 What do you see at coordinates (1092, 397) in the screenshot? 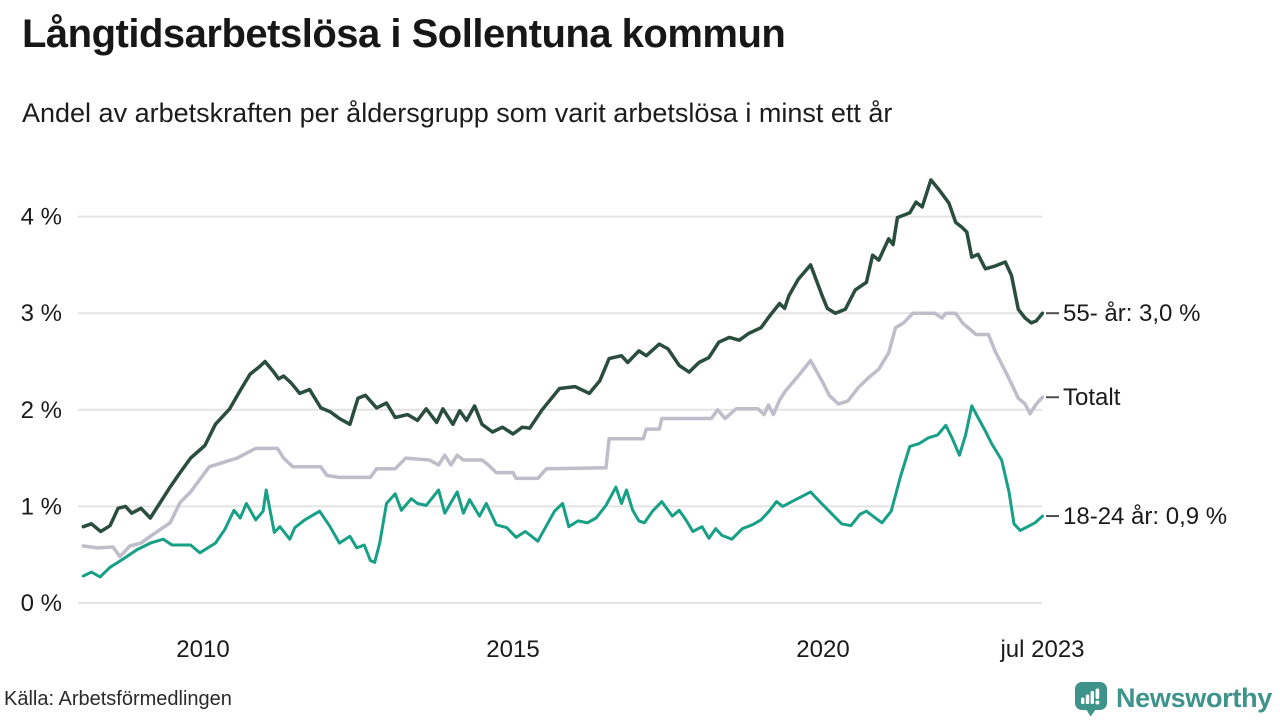
I see `series-end-label: Totalt` at bounding box center [1092, 397].